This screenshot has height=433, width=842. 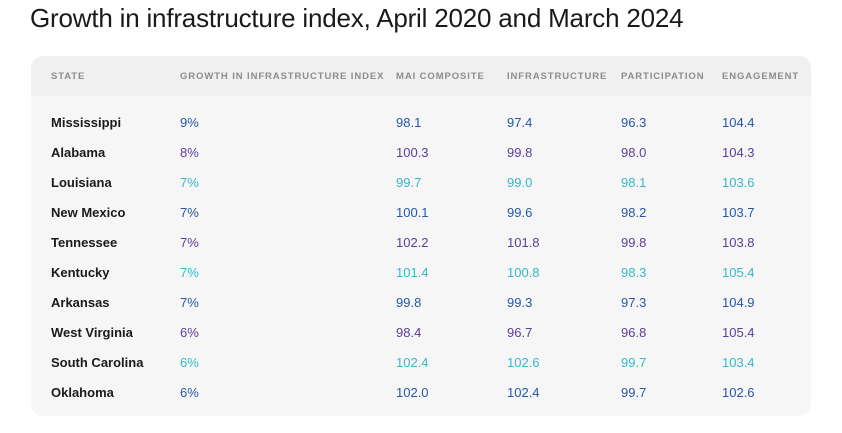 What do you see at coordinates (78, 152) in the screenshot?
I see `cell-state: Alabama` at bounding box center [78, 152].